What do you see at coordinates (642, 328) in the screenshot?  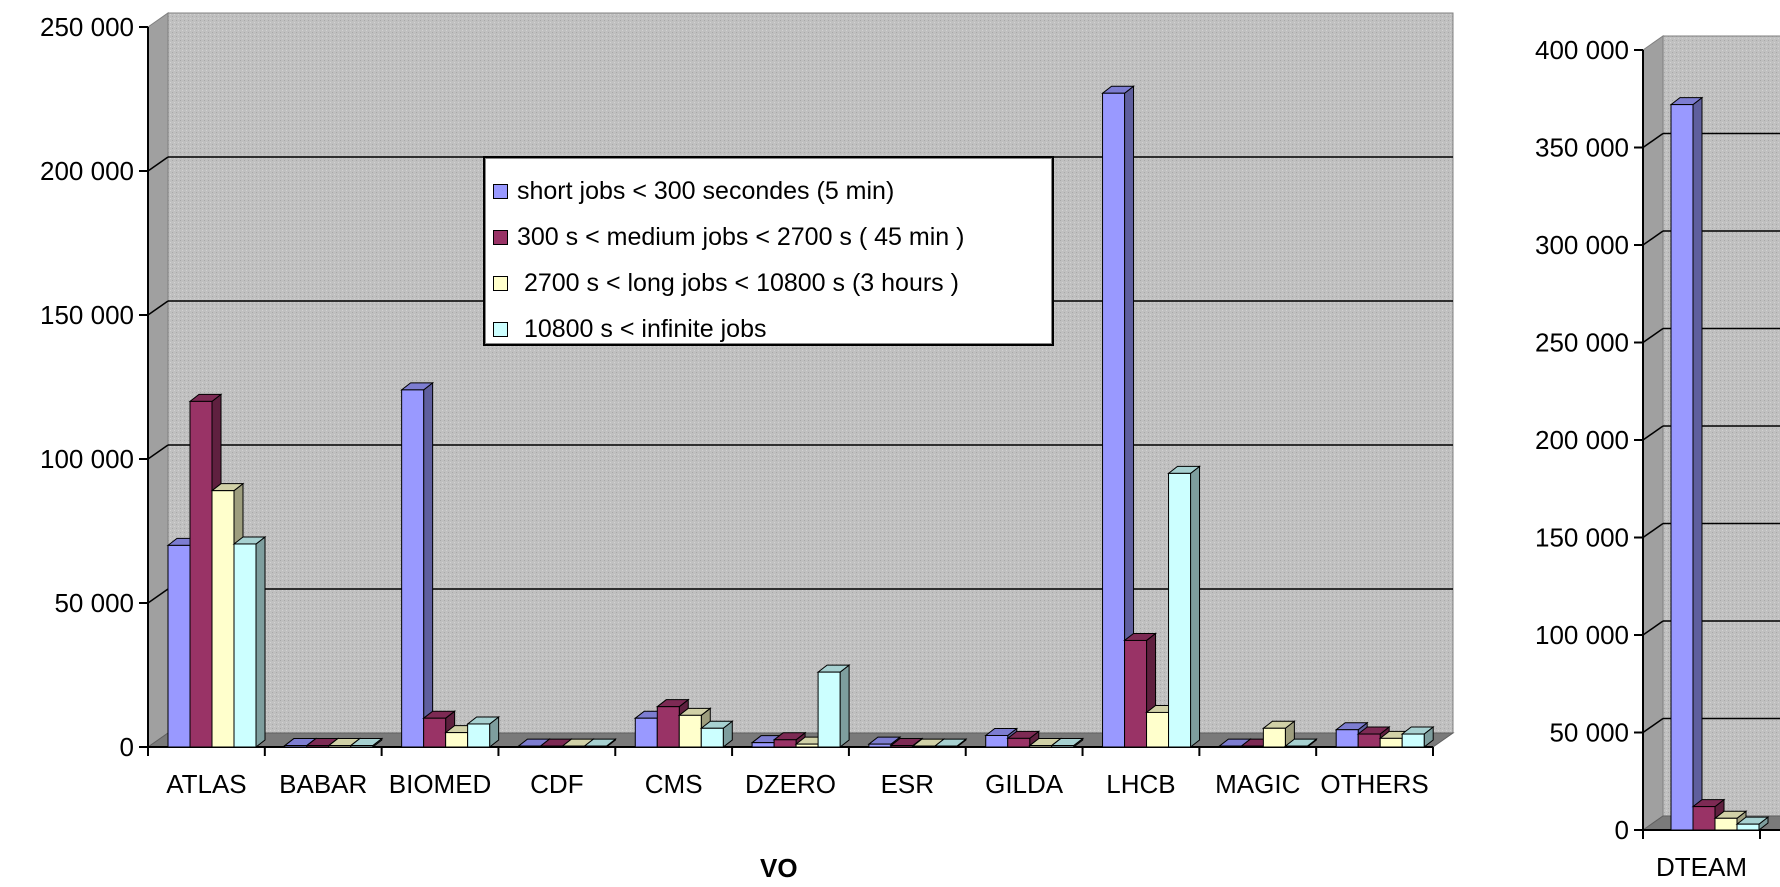 I see `legend-label-infinite: 10800 s < infinite jobs` at bounding box center [642, 328].